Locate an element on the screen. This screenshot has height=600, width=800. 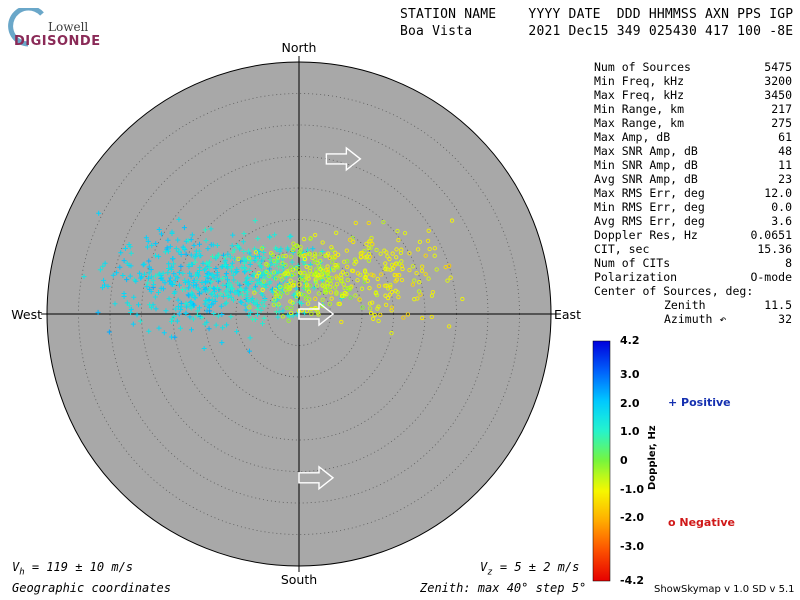
east-label: East is located at coordinates (567, 314).